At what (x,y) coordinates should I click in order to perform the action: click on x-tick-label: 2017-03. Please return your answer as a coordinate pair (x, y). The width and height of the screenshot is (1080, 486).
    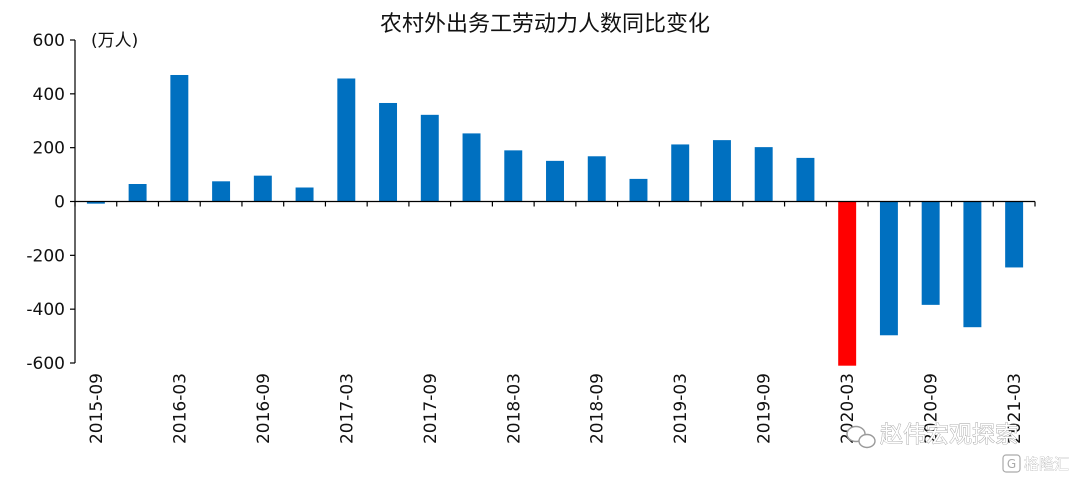
    Looking at the image, I should click on (347, 408).